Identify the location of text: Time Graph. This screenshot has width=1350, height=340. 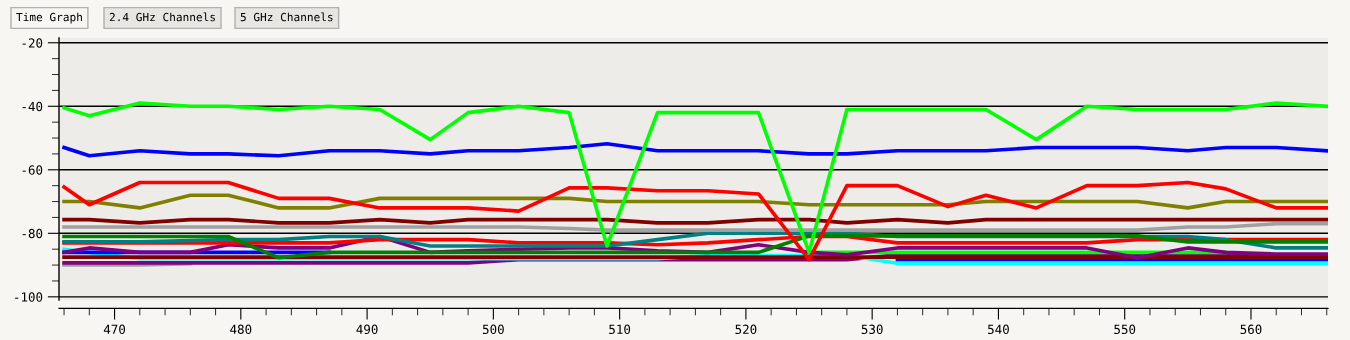
(49, 18).